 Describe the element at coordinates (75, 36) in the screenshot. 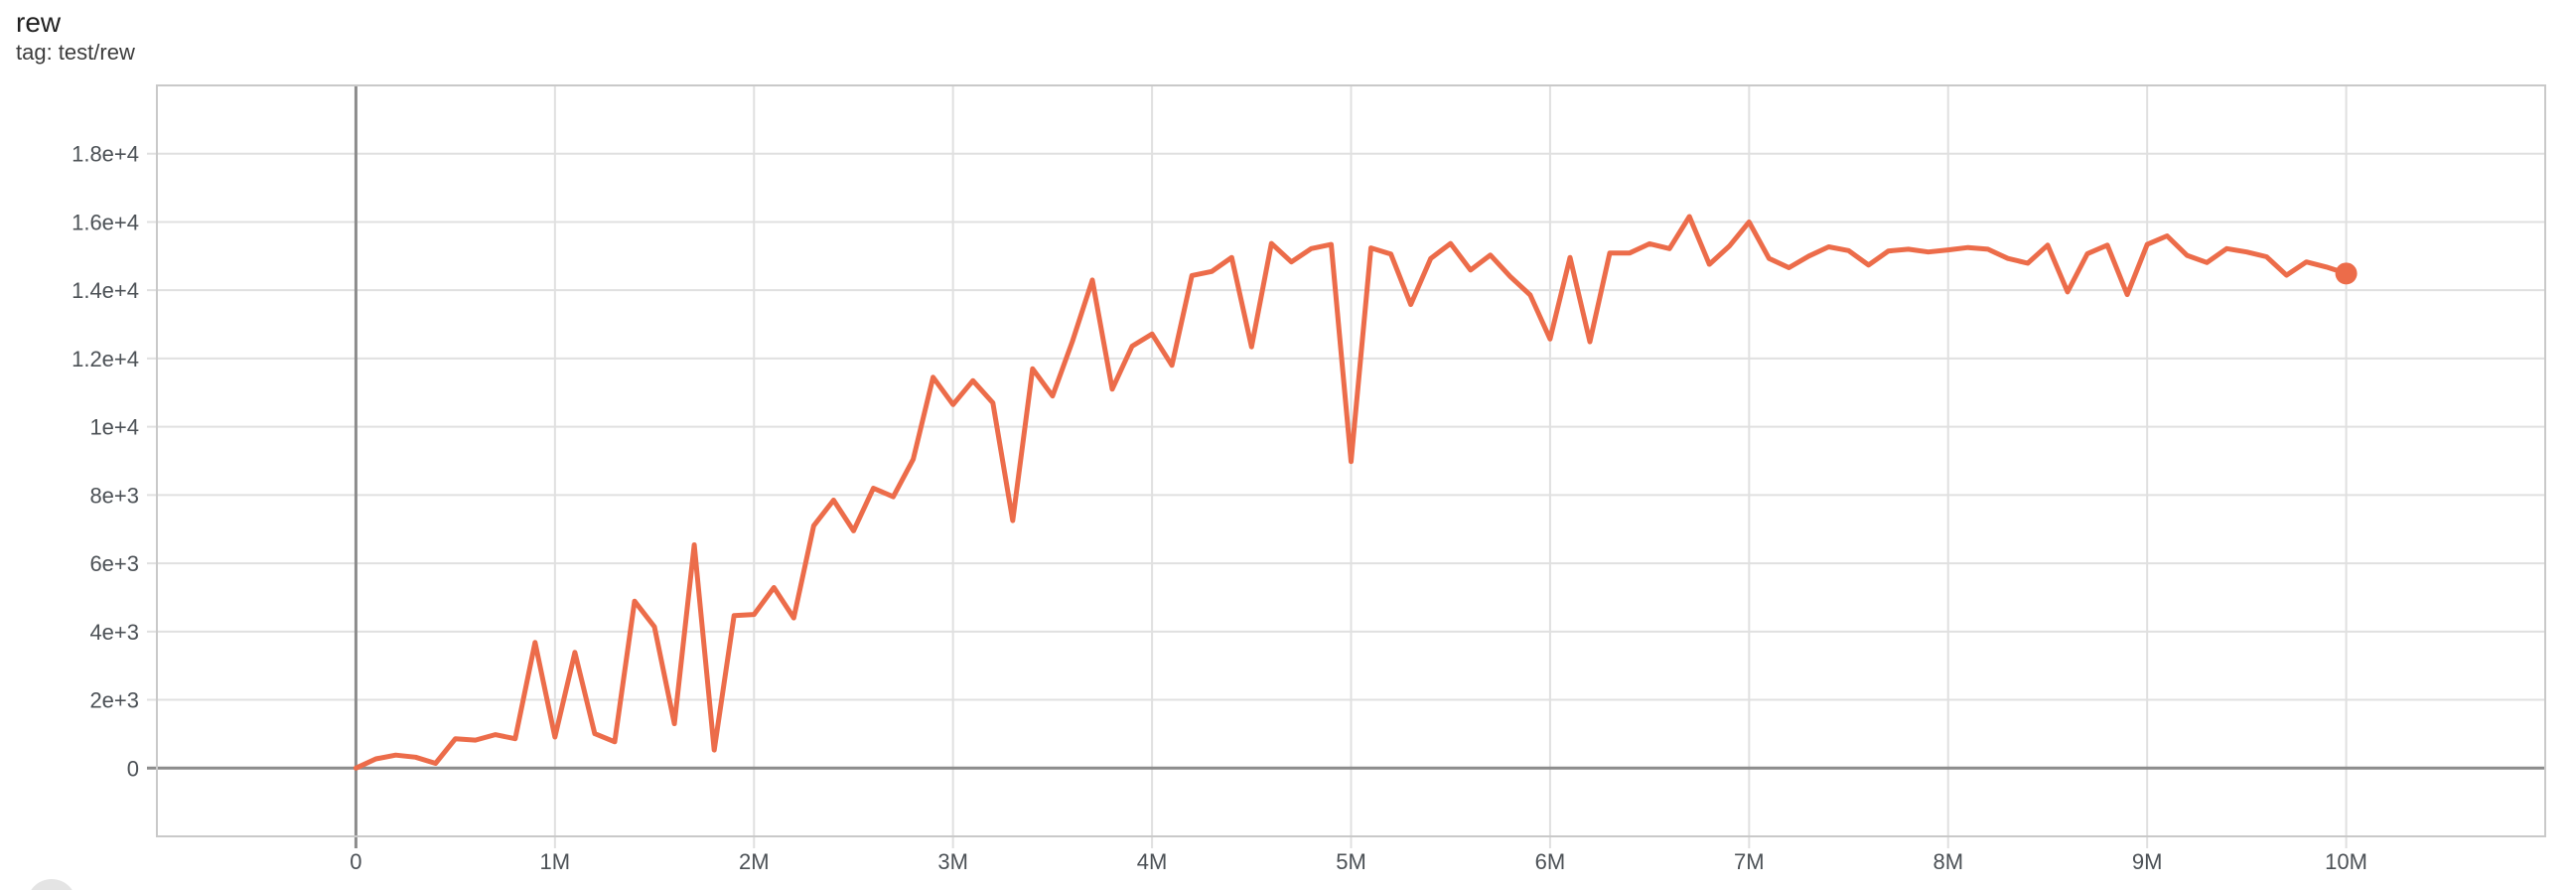

I see `chart-header: rew tag: test/rew` at that location.